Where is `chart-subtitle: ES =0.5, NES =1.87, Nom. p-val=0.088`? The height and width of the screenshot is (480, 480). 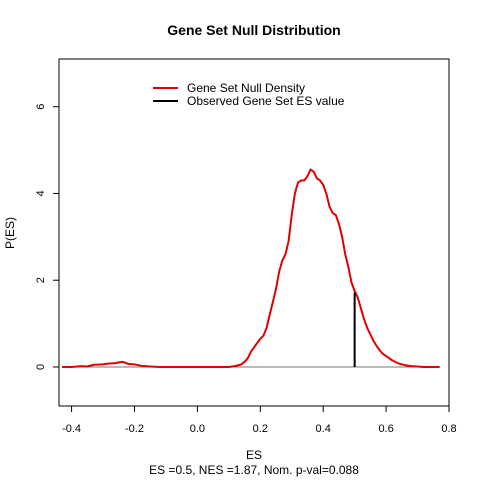 chart-subtitle: ES =0.5, NES =1.87, Nom. p-val=0.088 is located at coordinates (254, 470).